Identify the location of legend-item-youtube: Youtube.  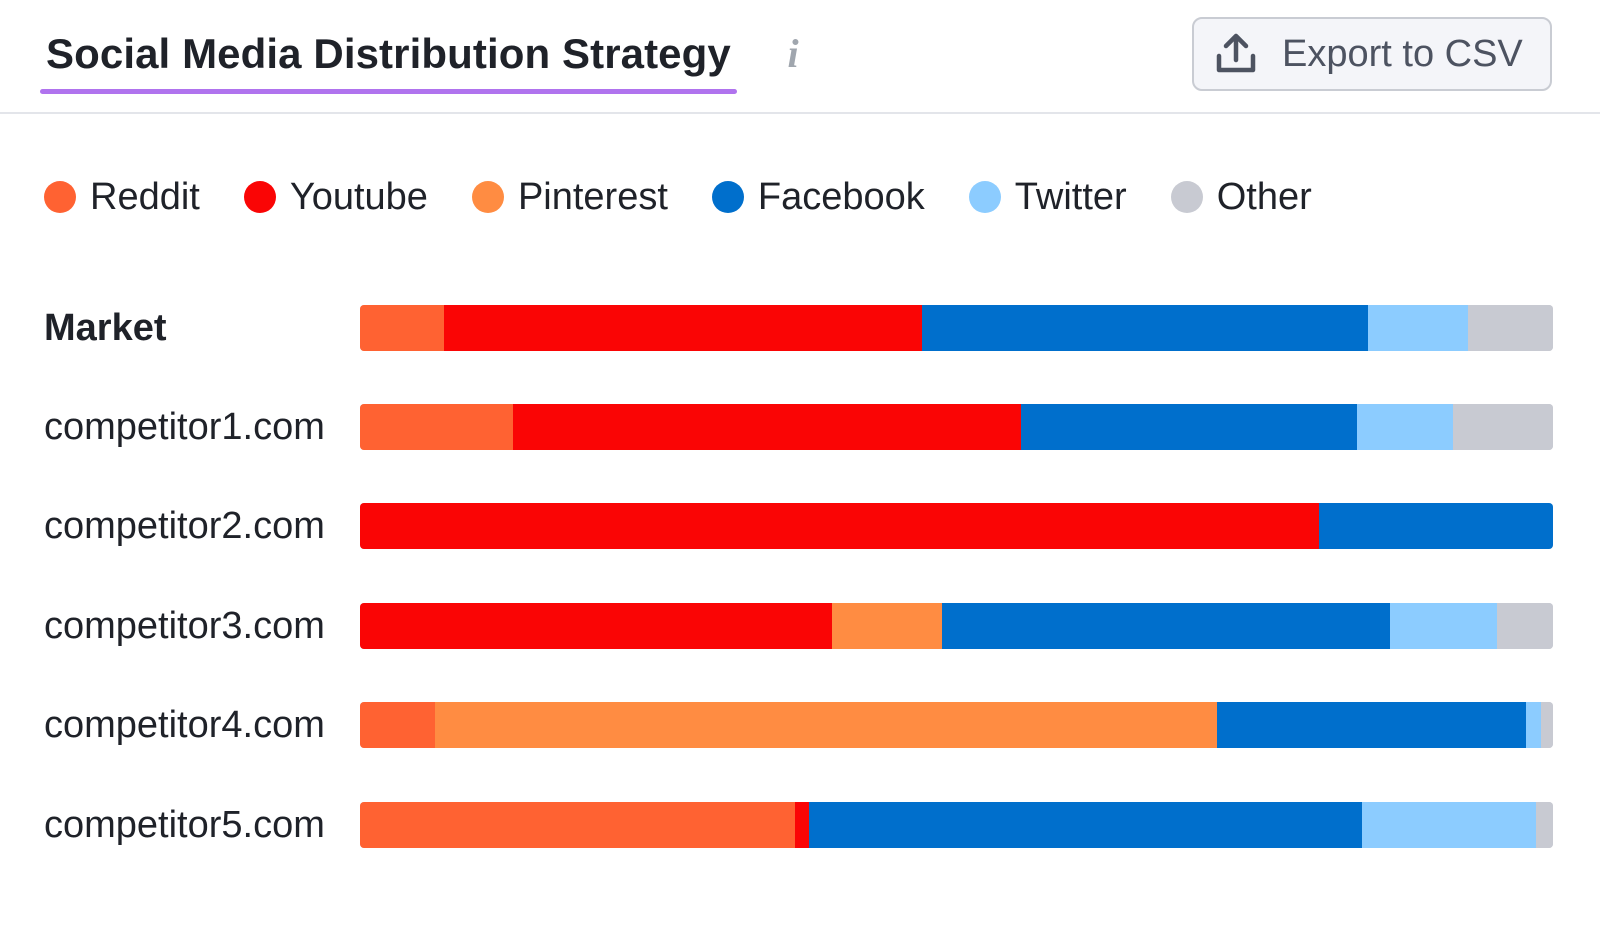
(335, 197).